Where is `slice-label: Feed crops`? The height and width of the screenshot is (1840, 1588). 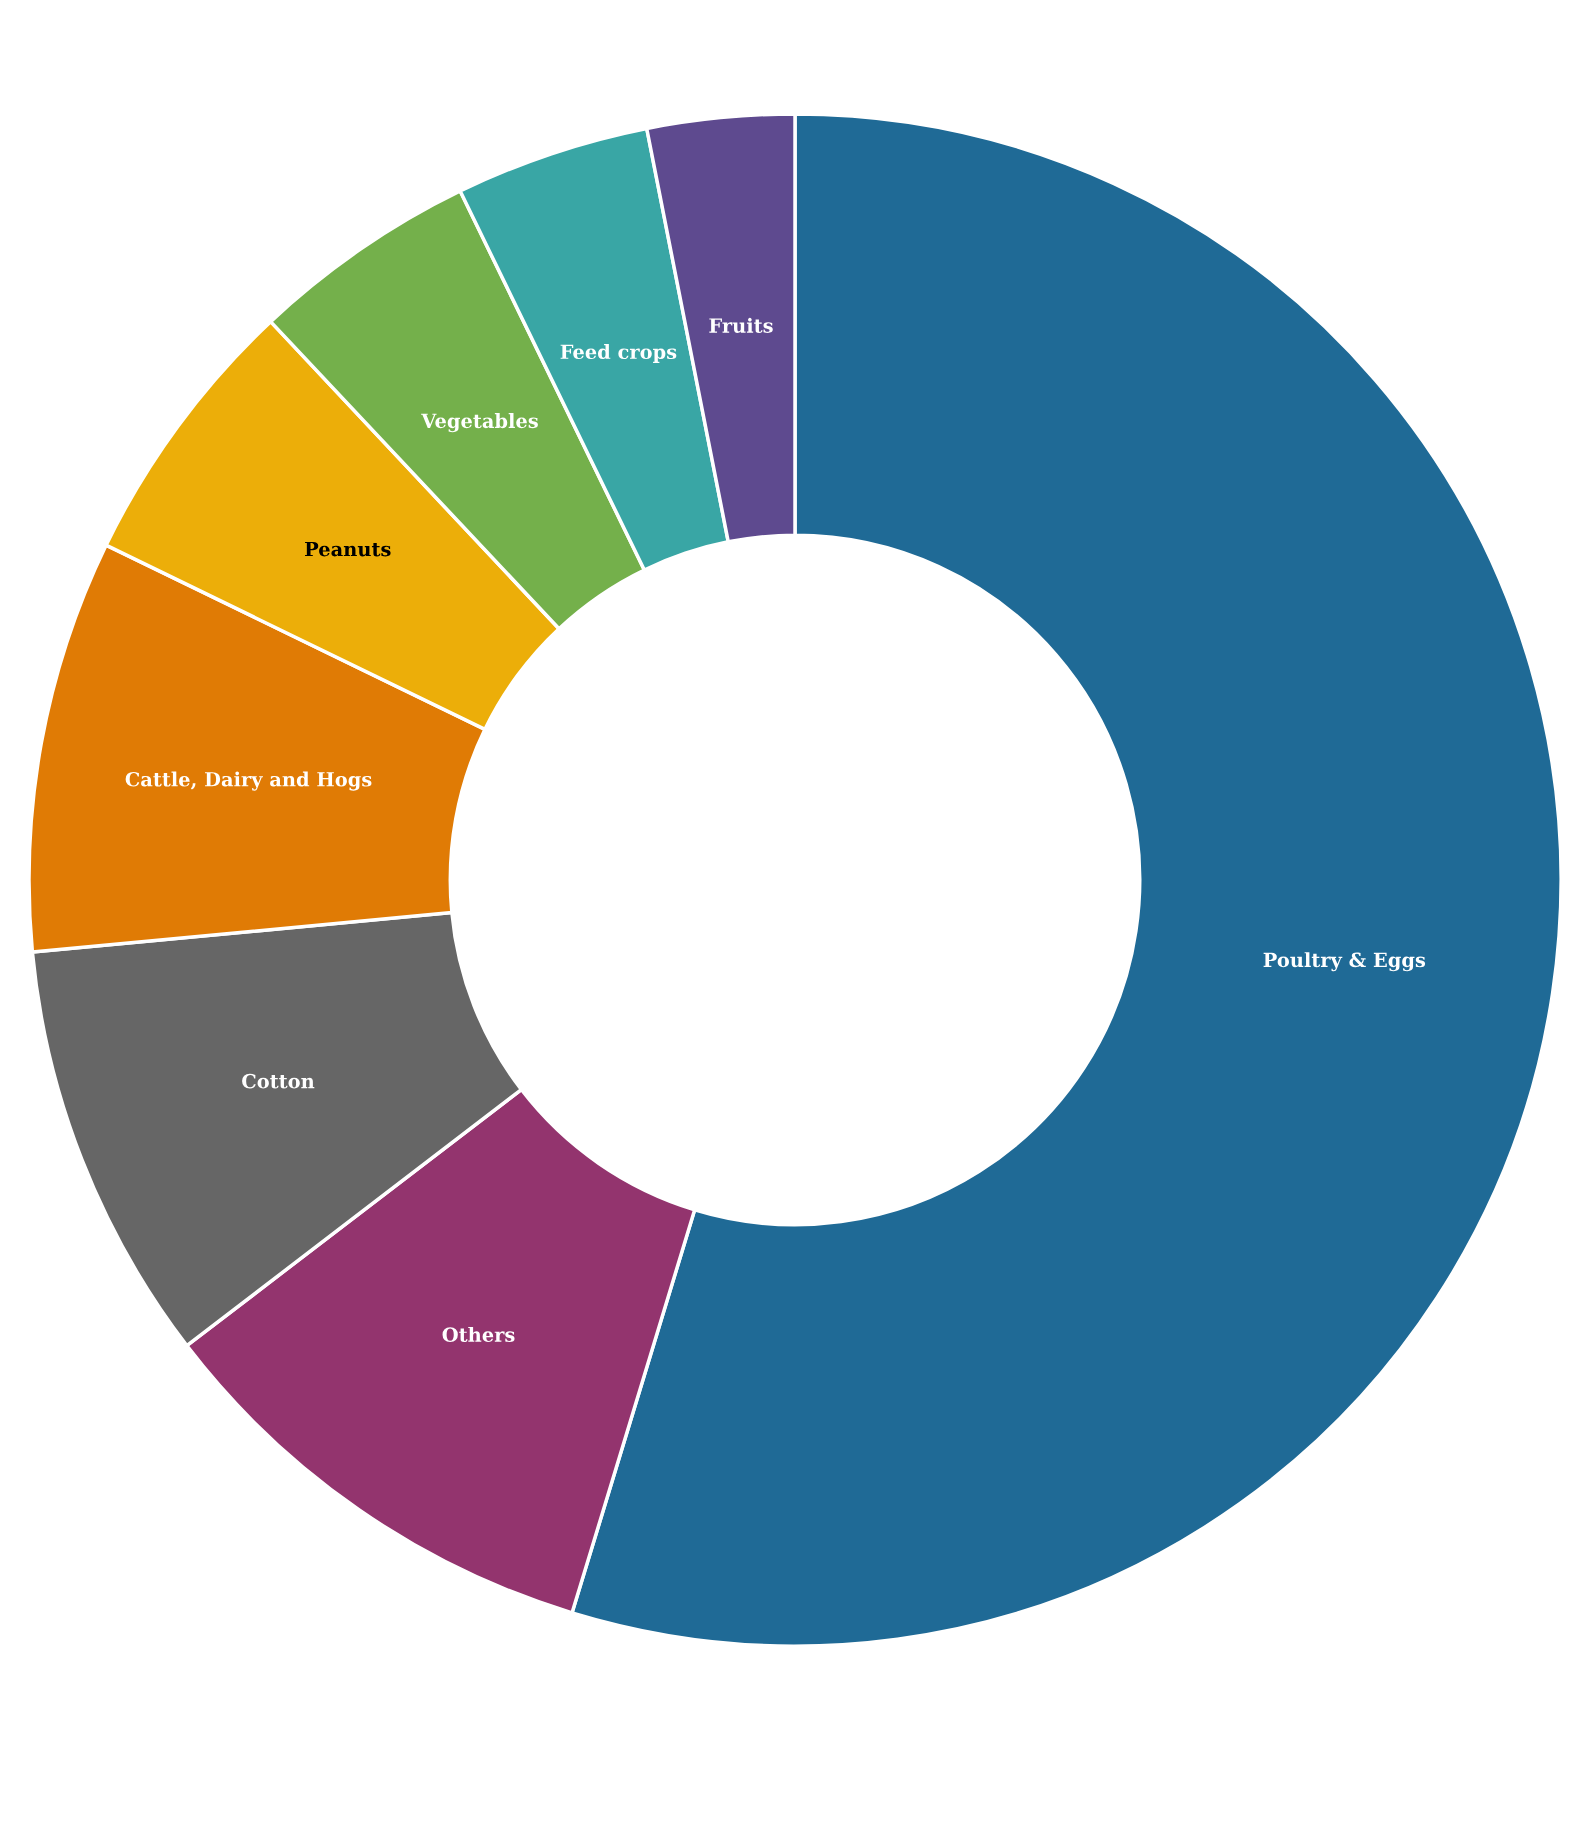 slice-label: Feed crops is located at coordinates (618, 353).